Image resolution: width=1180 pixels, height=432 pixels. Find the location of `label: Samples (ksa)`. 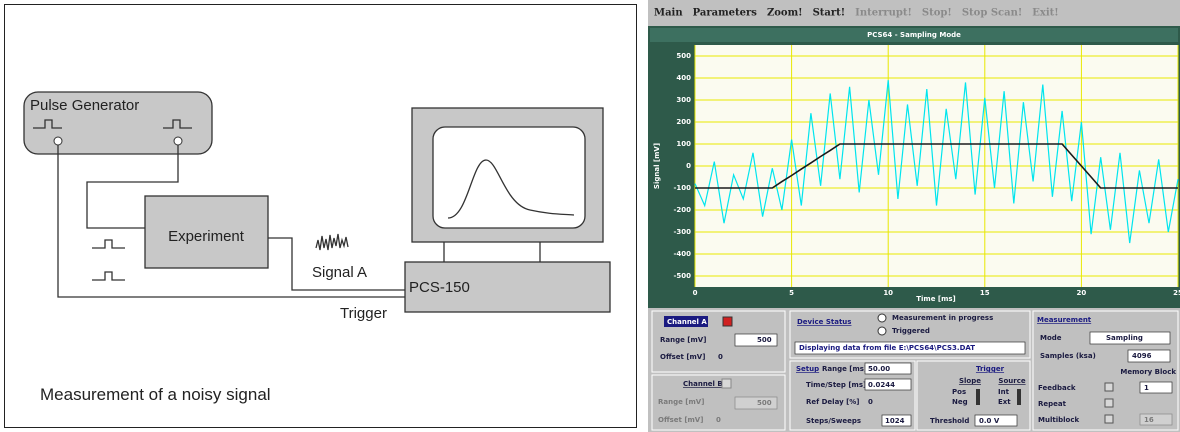

label: Samples (ksa) is located at coordinates (1068, 356).